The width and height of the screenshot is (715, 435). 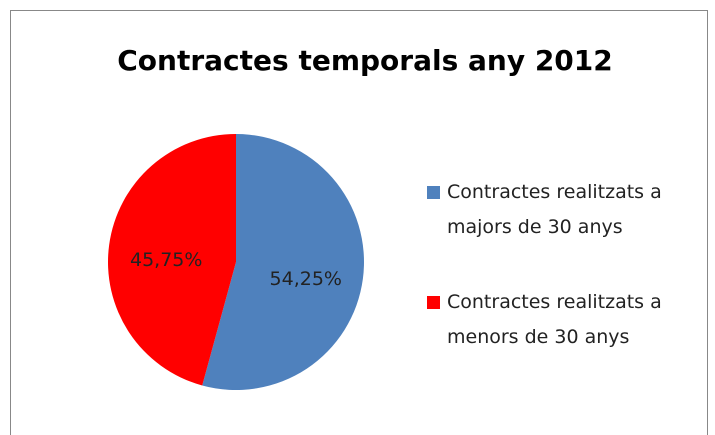 What do you see at coordinates (365, 60) in the screenshot?
I see `chart-title: Contractes temporals any 2012` at bounding box center [365, 60].